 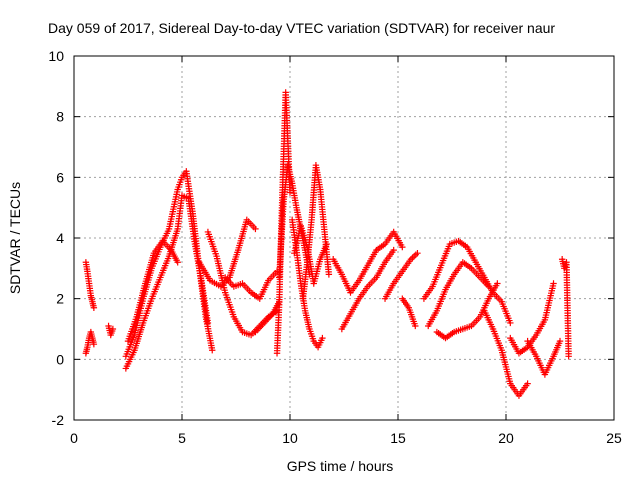 What do you see at coordinates (402, 247) in the screenshot?
I see `point-arc-e1` at bounding box center [402, 247].